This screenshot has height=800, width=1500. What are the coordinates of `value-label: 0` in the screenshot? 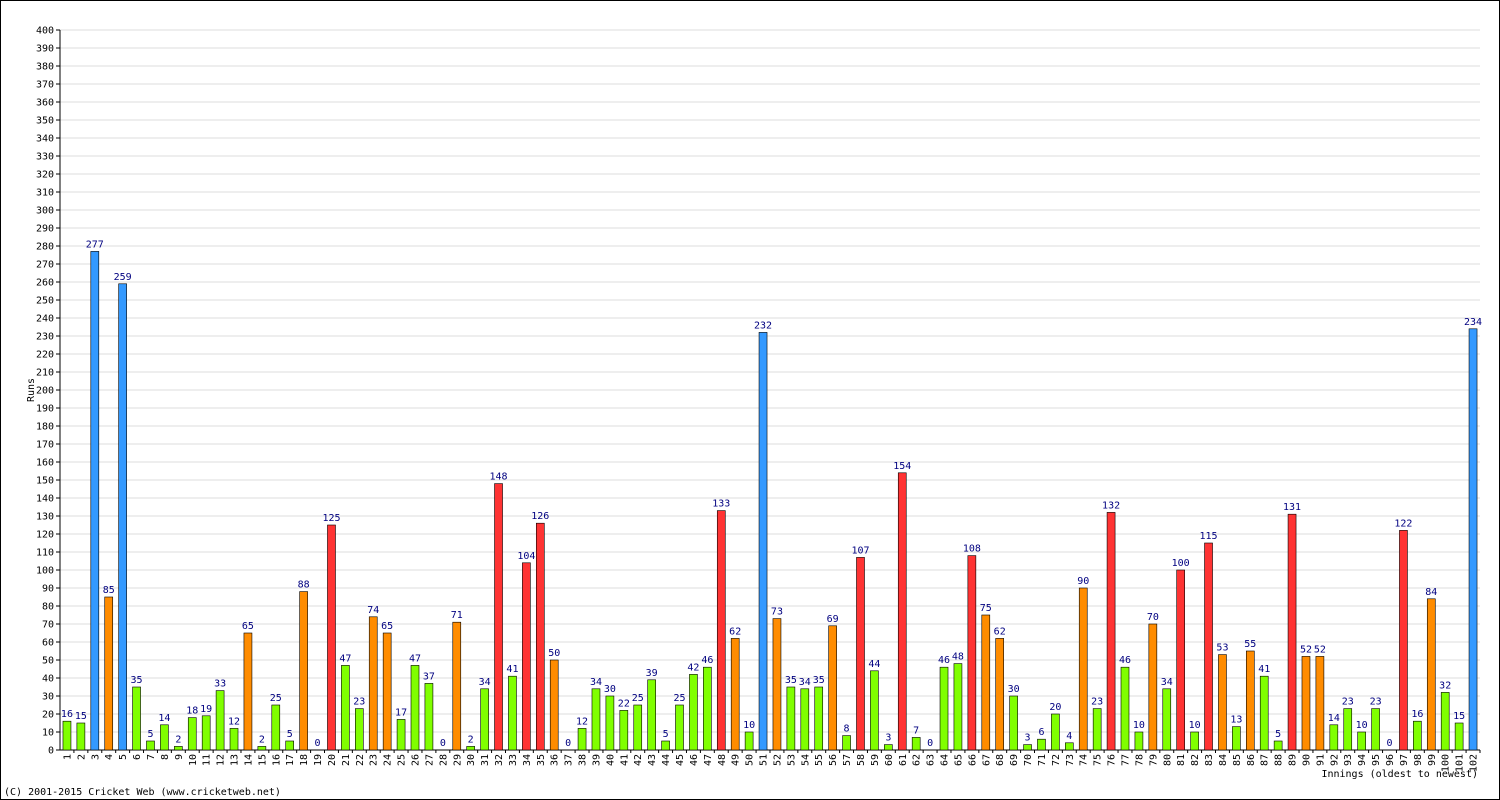 It's located at (443, 743).